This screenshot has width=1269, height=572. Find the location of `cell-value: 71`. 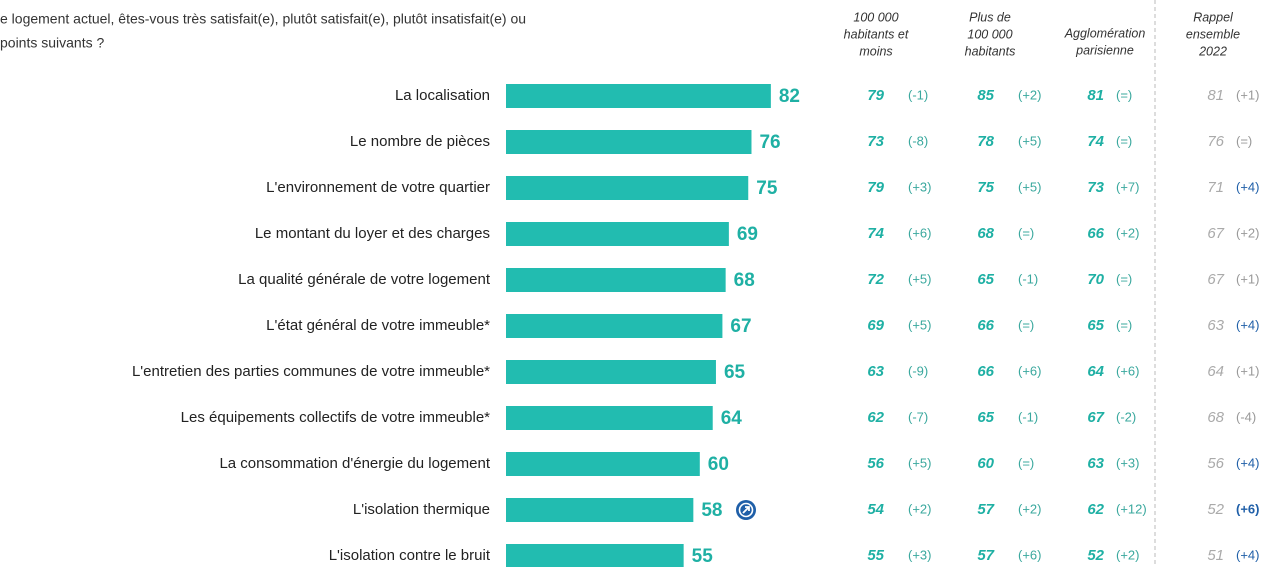

cell-value: 71 is located at coordinates (1215, 187).